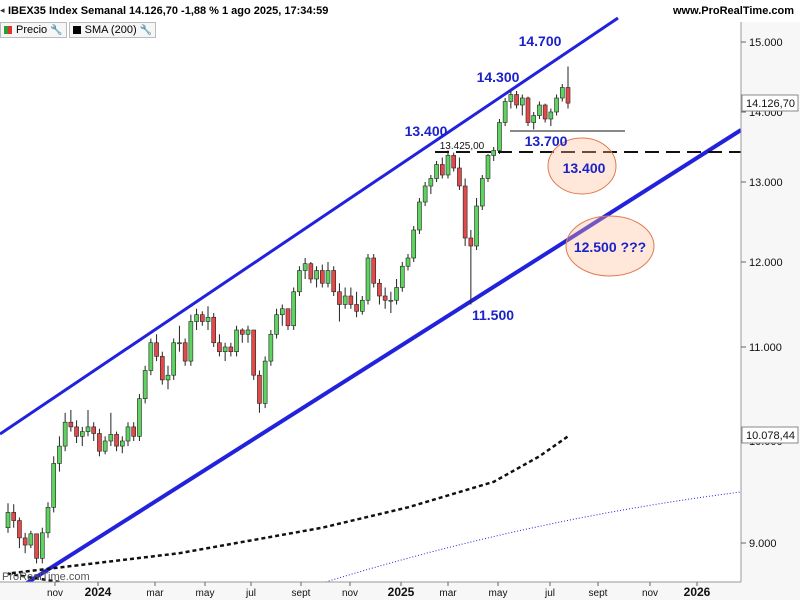 This screenshot has height=600, width=800. Describe the element at coordinates (520, 541) in the screenshot. I see `long-term-dotted-line` at that location.